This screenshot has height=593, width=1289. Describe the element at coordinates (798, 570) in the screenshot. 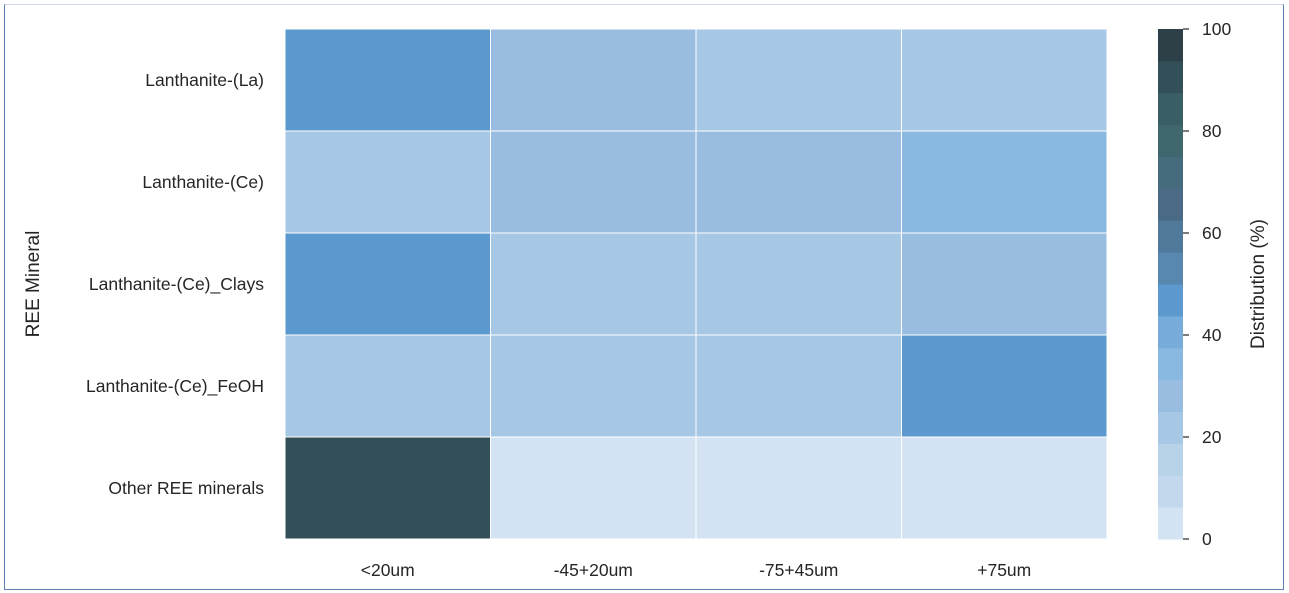

I see `x-tick-label: -75+45um` at that location.